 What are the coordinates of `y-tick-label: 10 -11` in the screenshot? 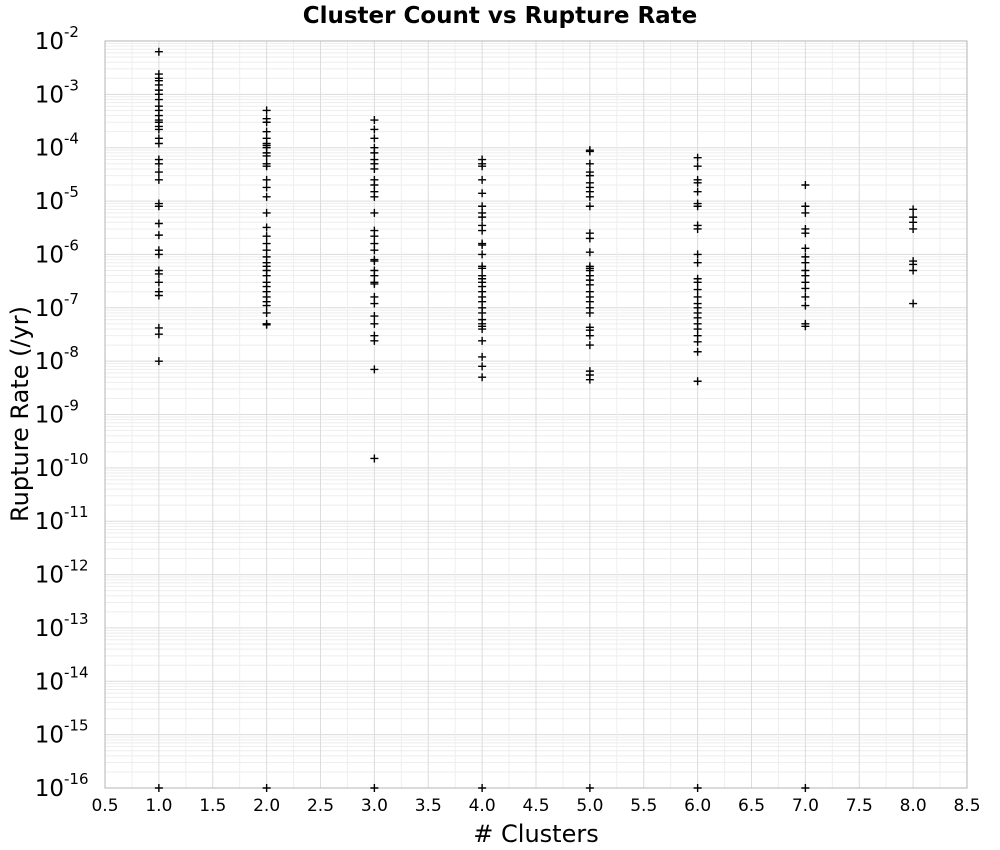 It's located at (62, 519).